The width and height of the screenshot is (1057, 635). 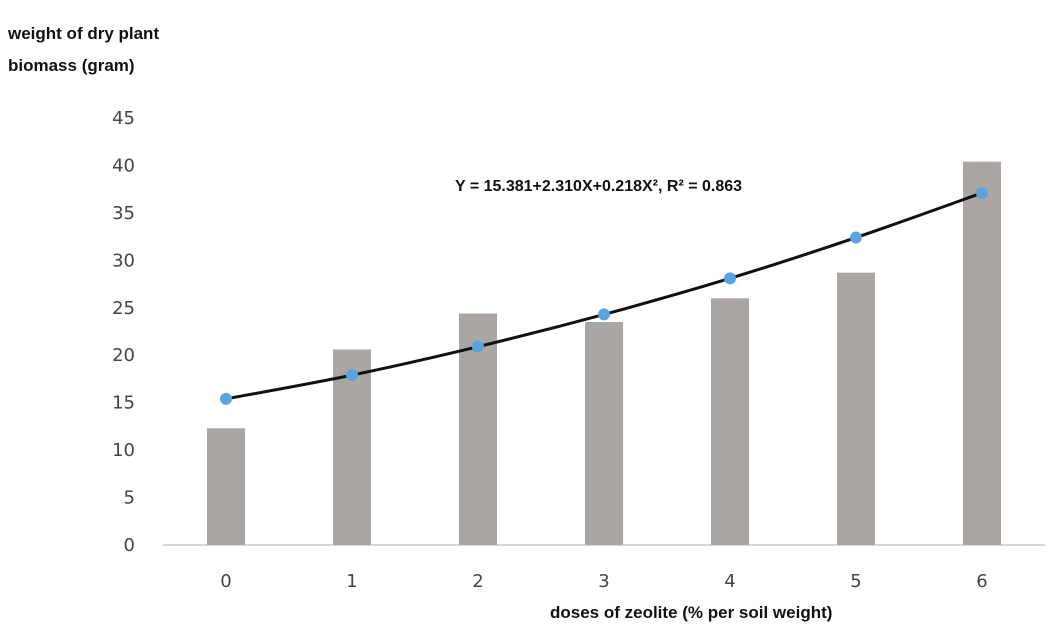 What do you see at coordinates (123, 213) in the screenshot?
I see `y-tick-label: 35` at bounding box center [123, 213].